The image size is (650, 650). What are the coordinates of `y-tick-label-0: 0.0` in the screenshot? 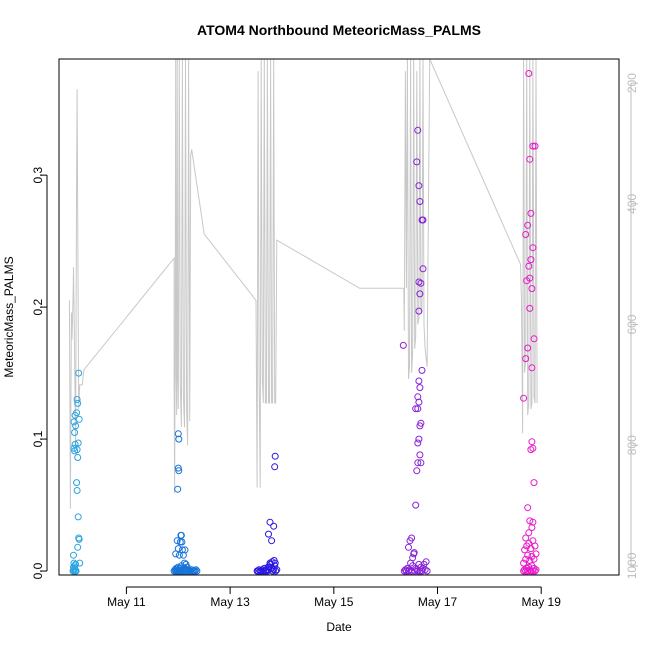 It's located at (38, 570).